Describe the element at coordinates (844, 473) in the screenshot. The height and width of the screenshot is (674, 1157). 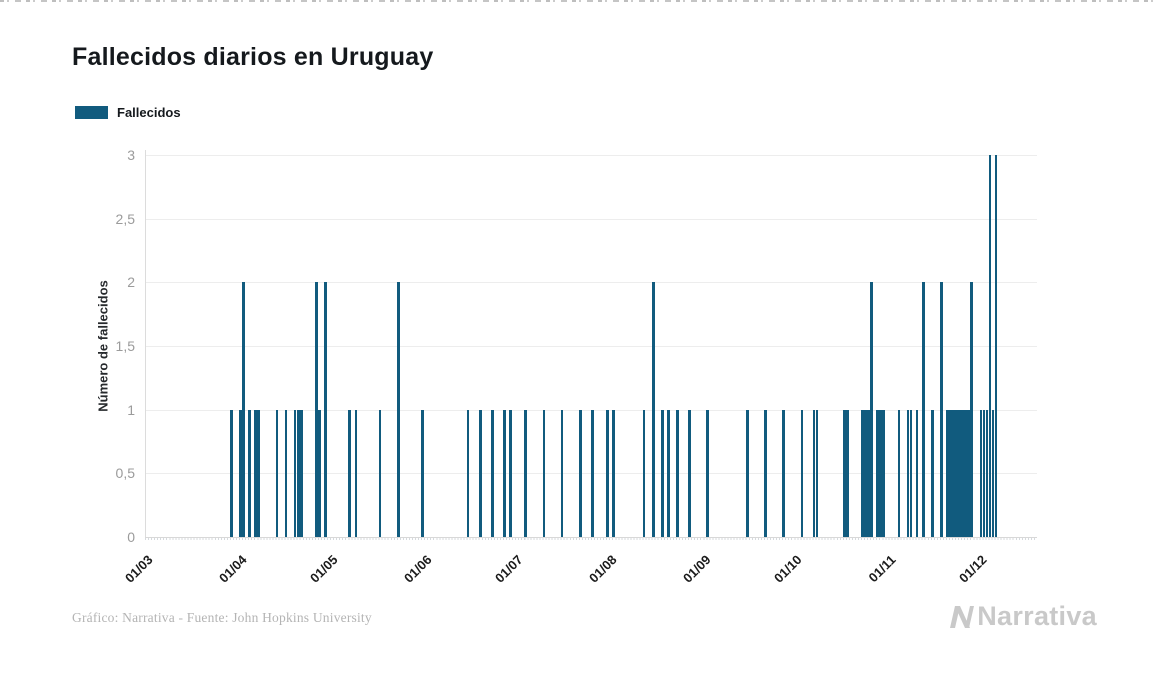
I see `bar-17/10` at that location.